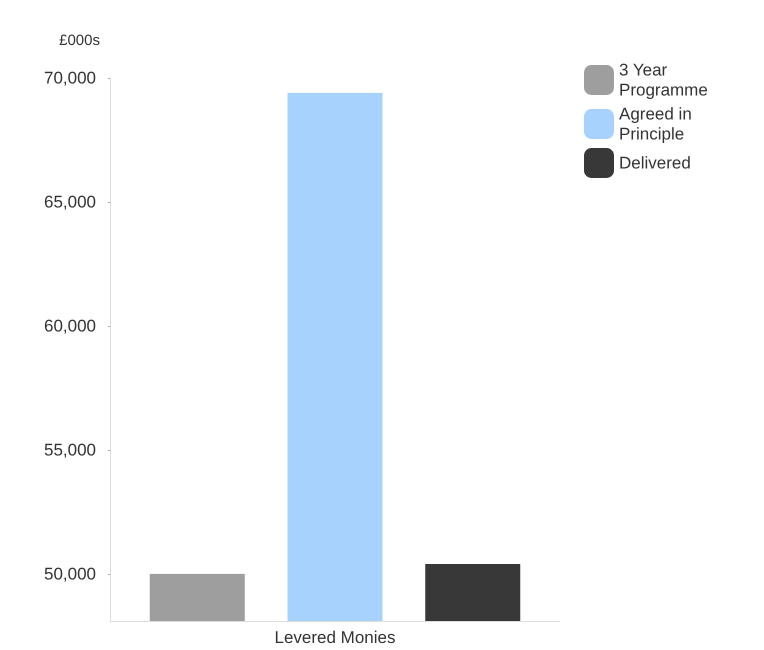 This screenshot has width=764, height=650. Describe the element at coordinates (663, 80) in the screenshot. I see `legend-label: 3 Year Programme` at that location.